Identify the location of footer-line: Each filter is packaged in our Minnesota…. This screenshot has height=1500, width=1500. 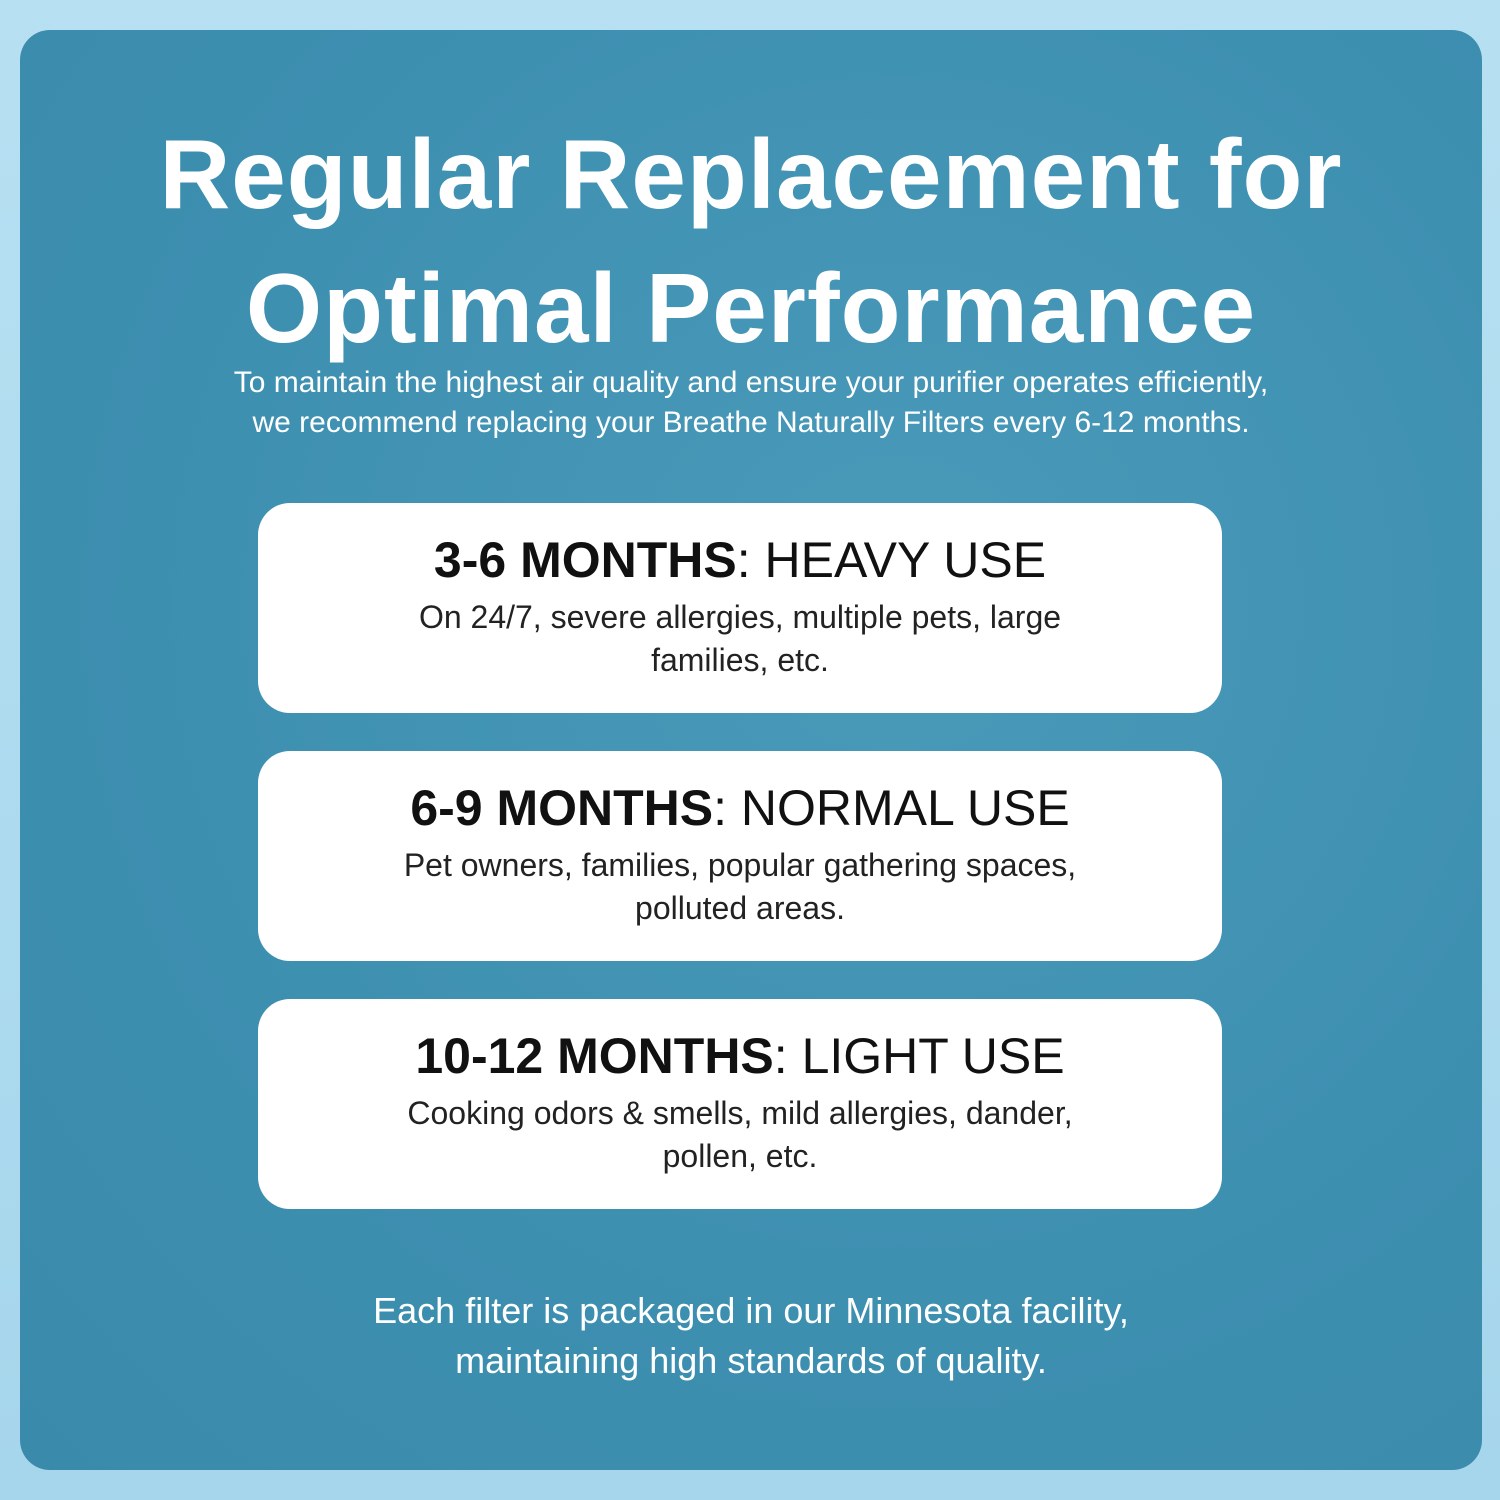
(751, 1310).